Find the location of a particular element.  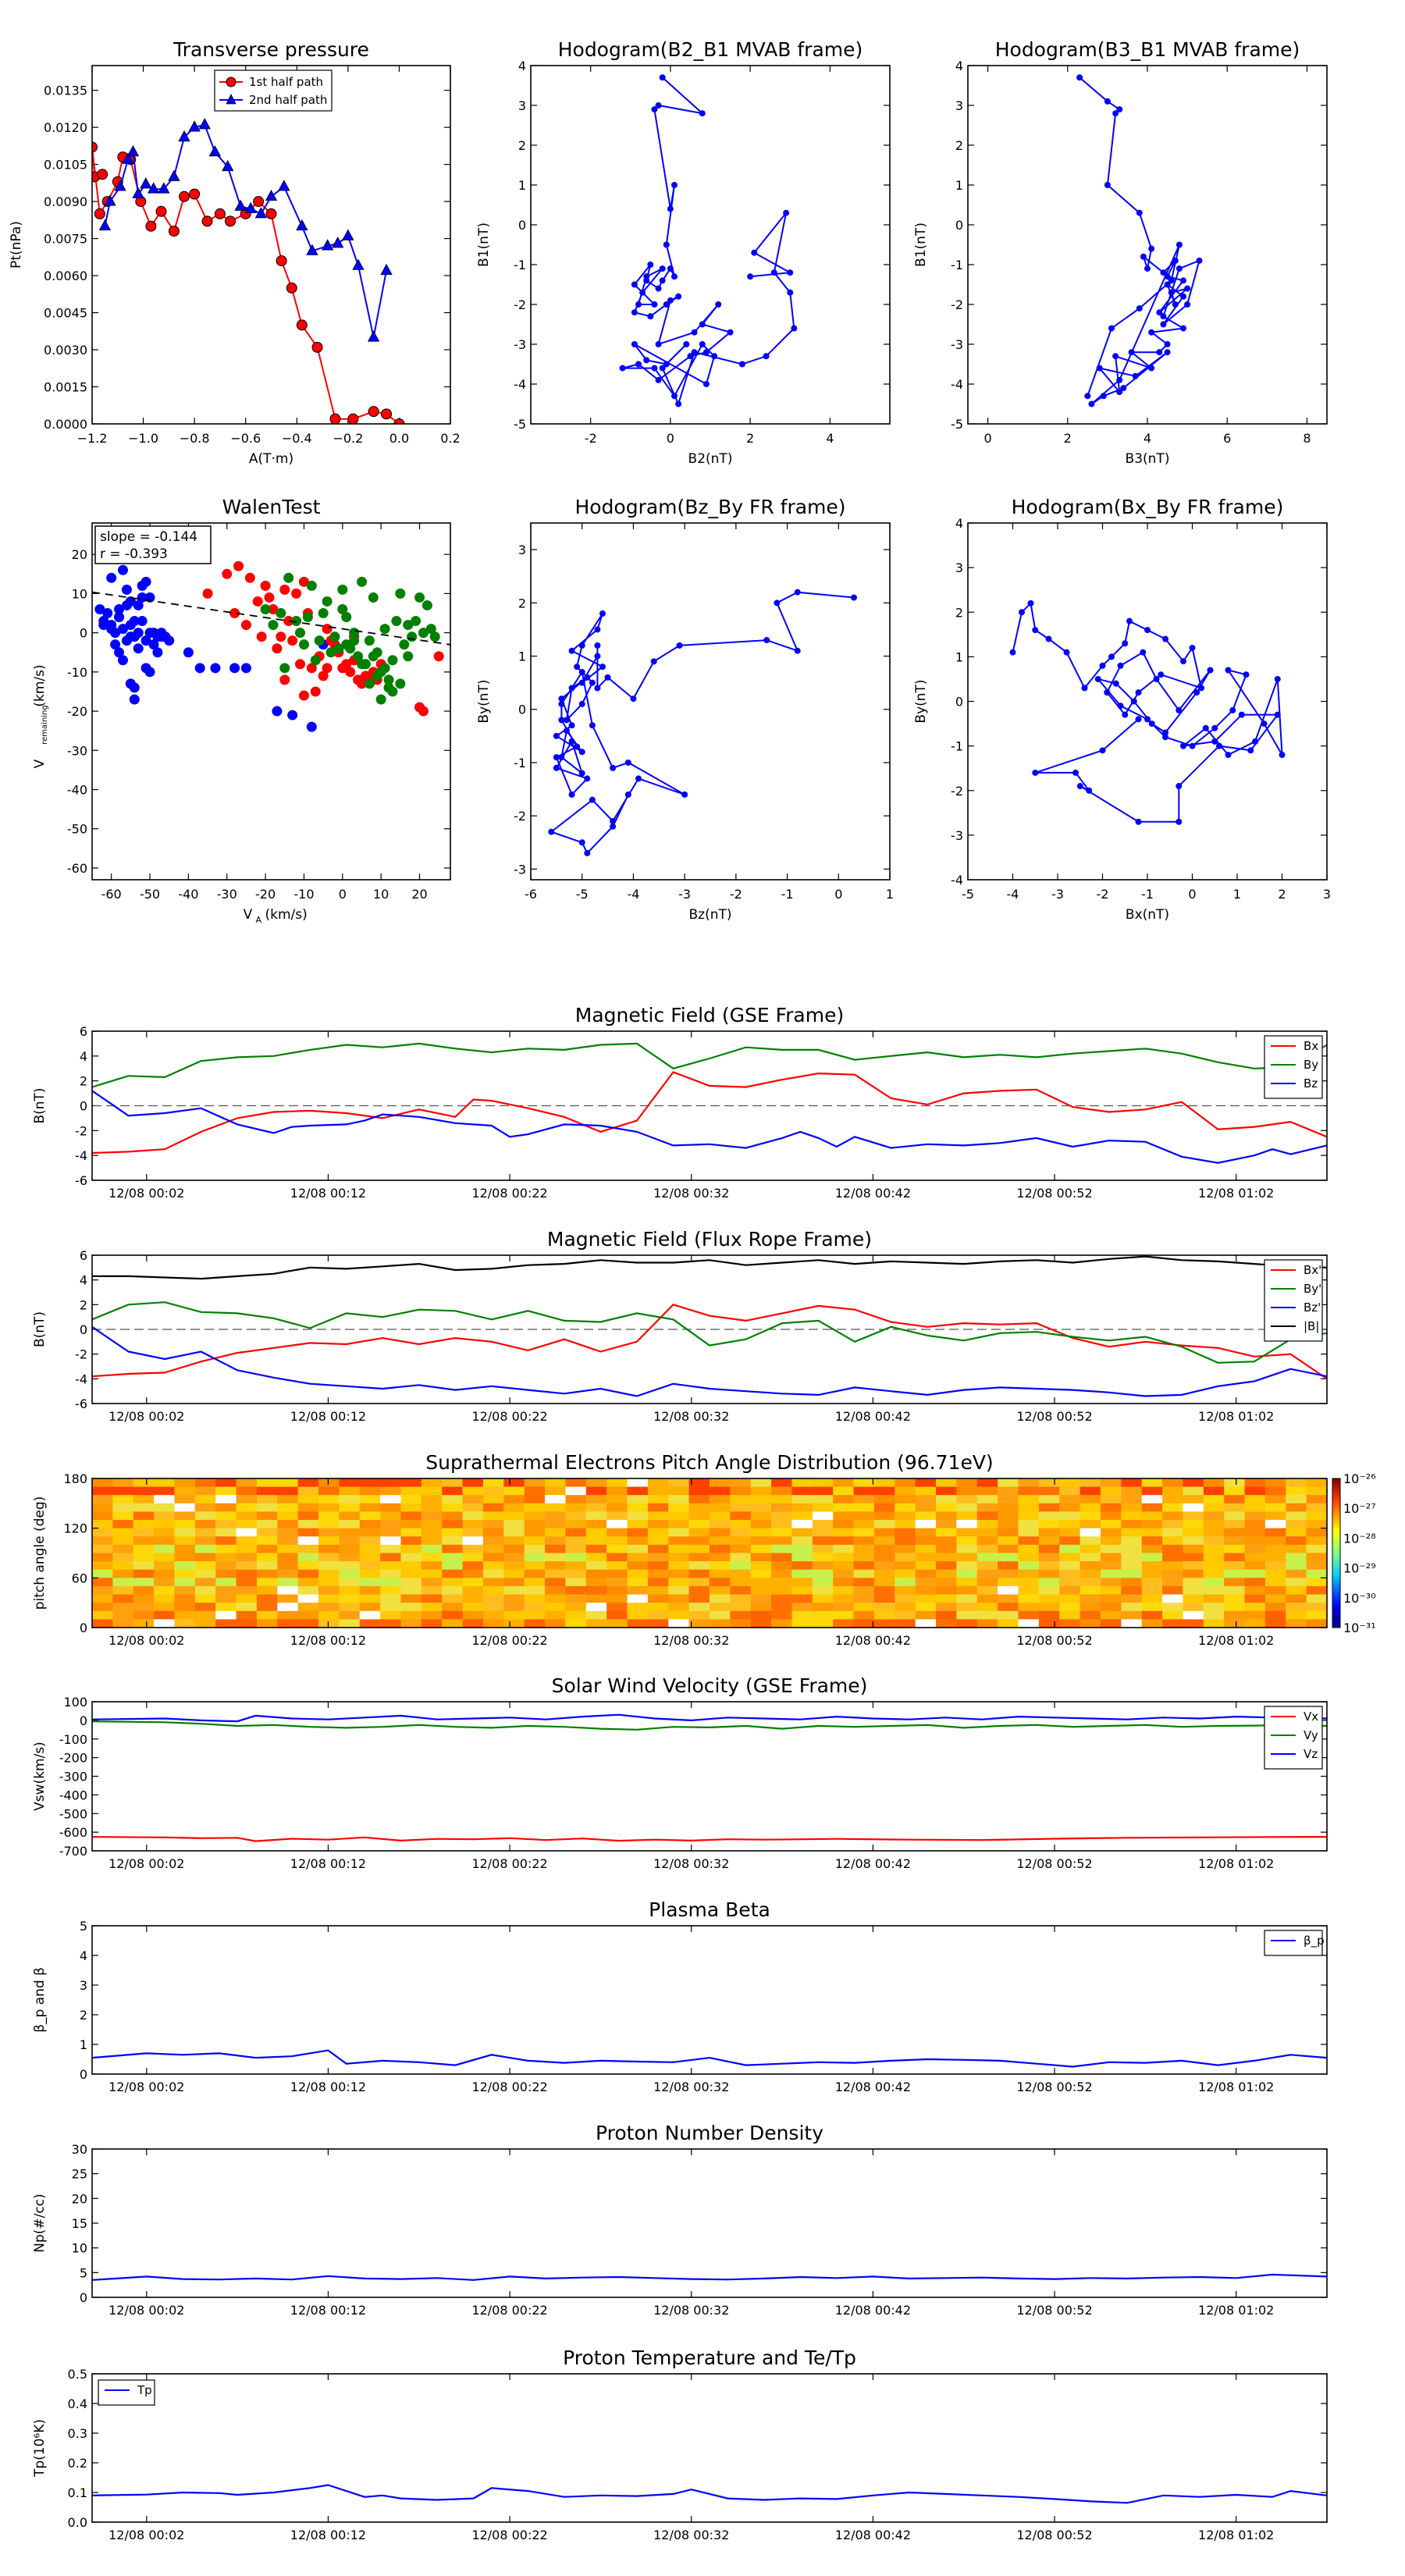

y-tick-label: -4 is located at coordinates (957, 384).